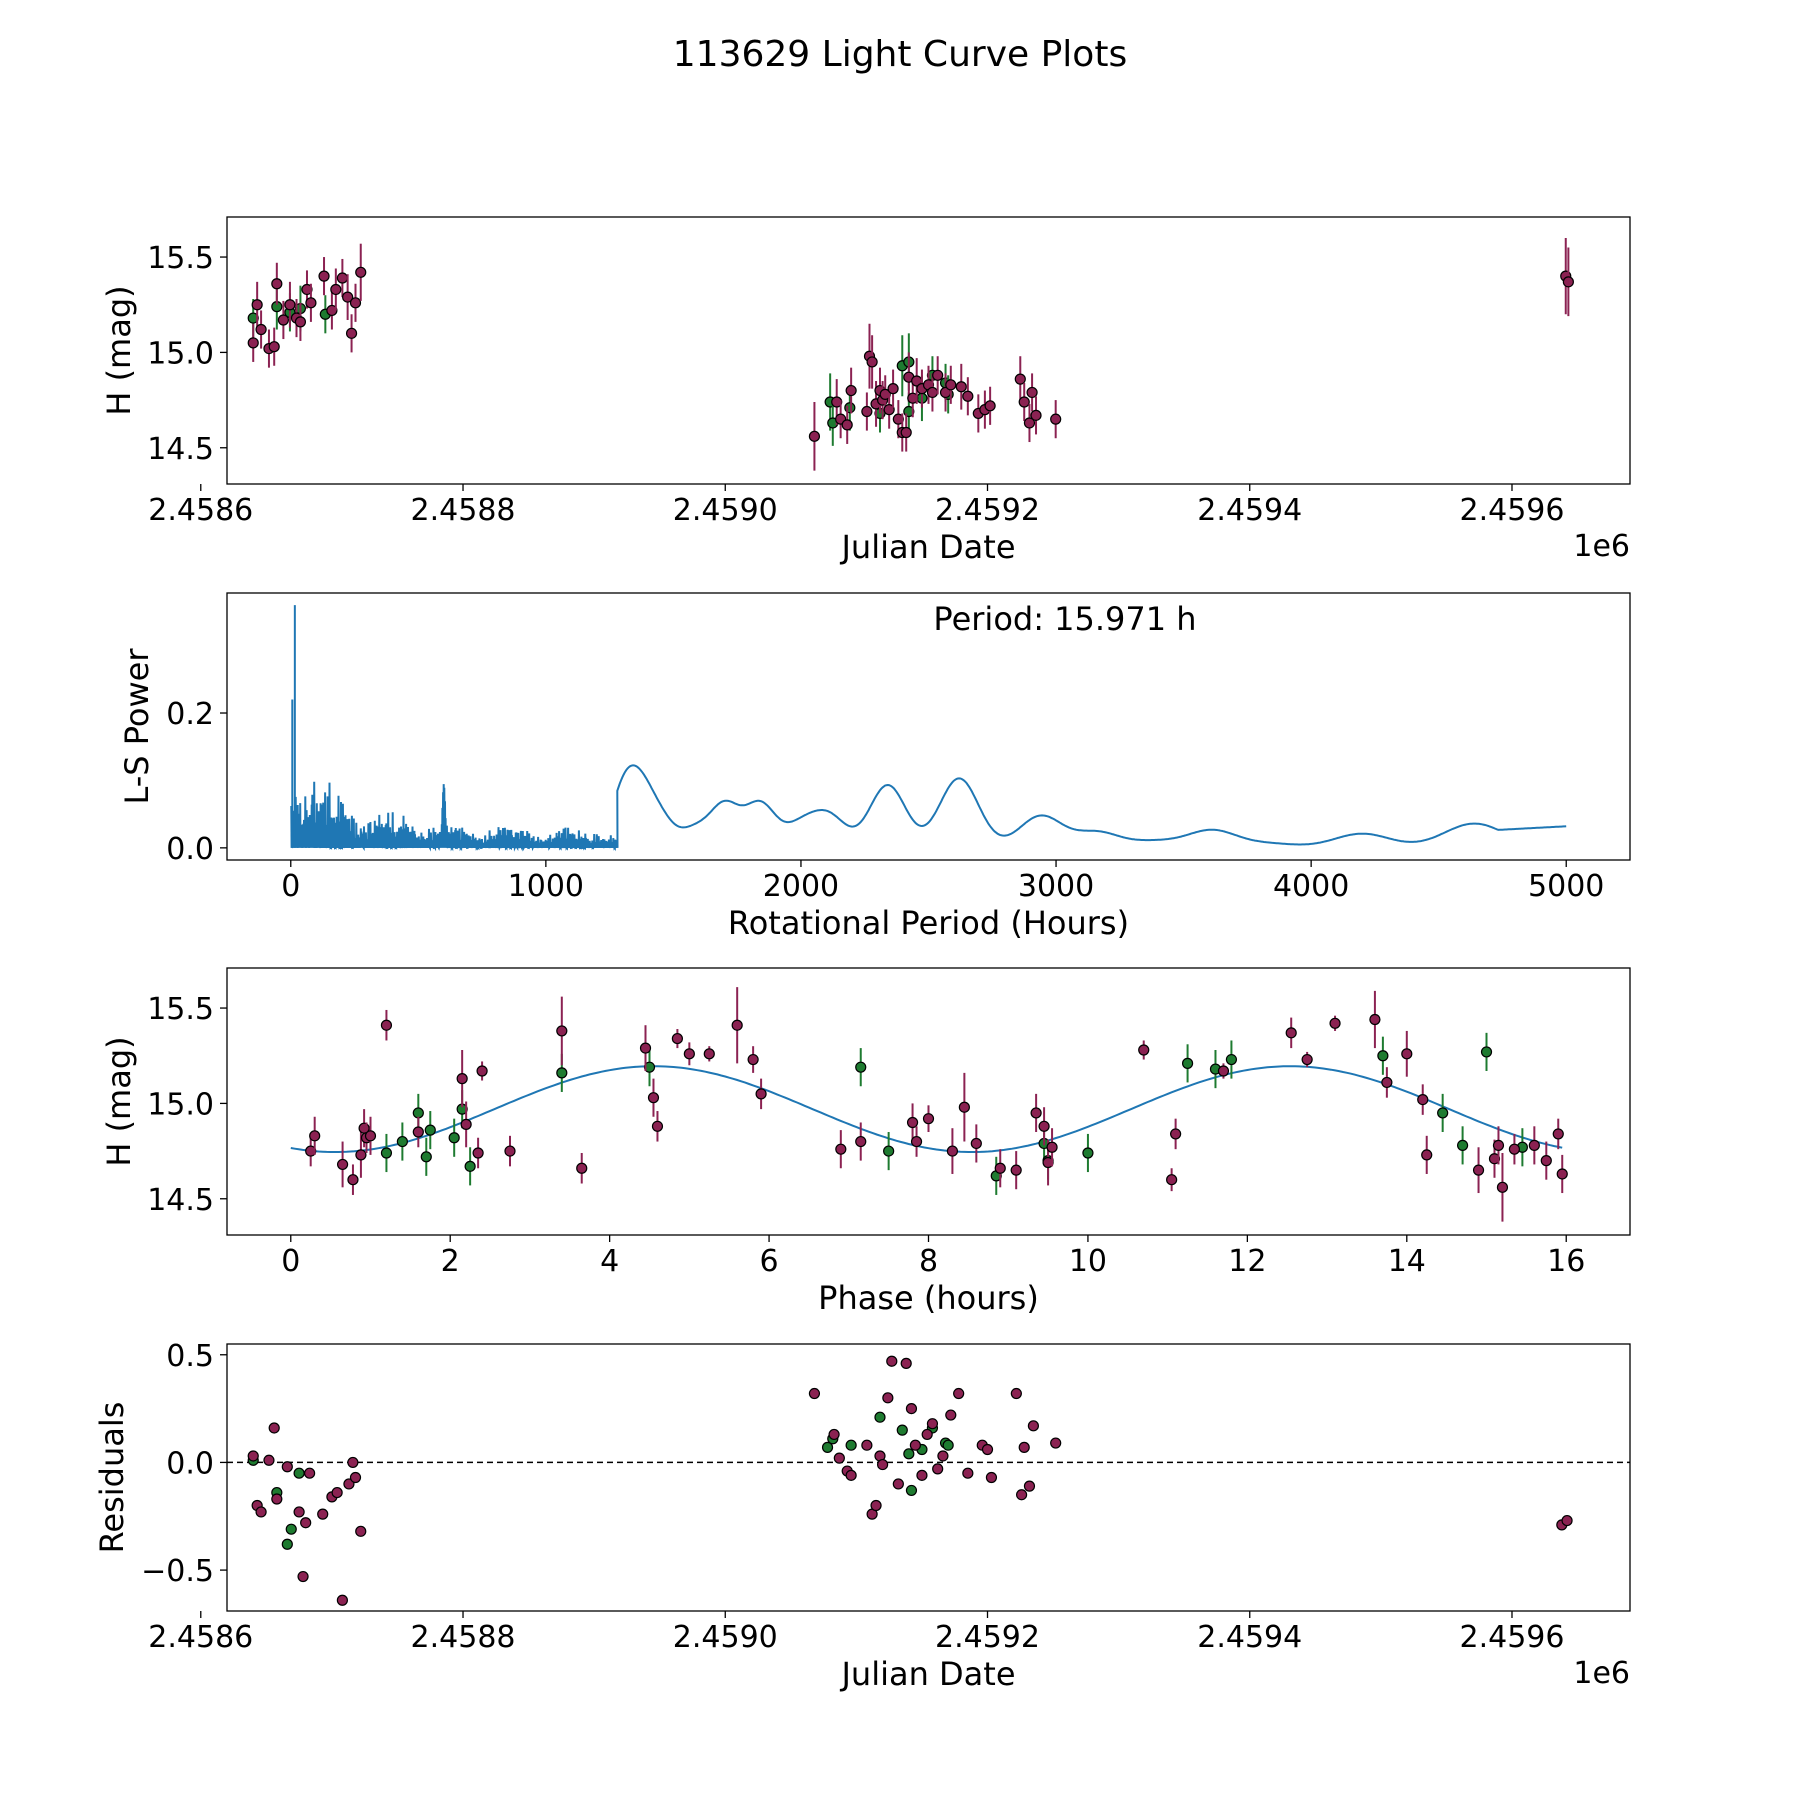 This screenshot has width=1800, height=1800. I want to click on phased-xtick-label: 10, so click(1088, 1261).